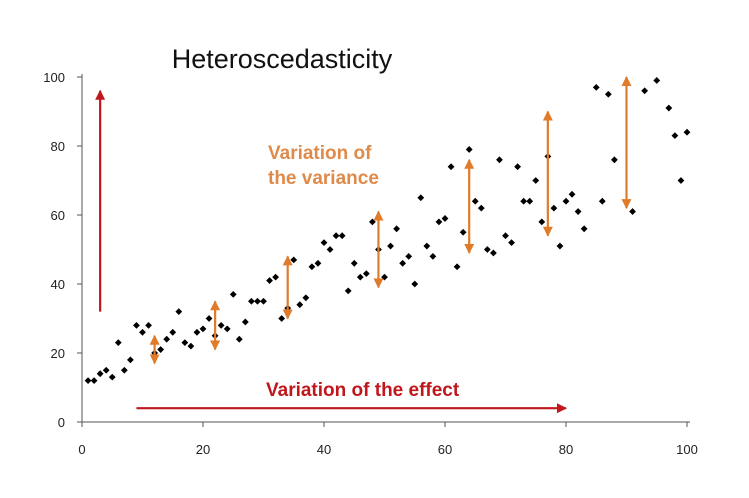  What do you see at coordinates (566, 449) in the screenshot?
I see `x-tick-label: 80` at bounding box center [566, 449].